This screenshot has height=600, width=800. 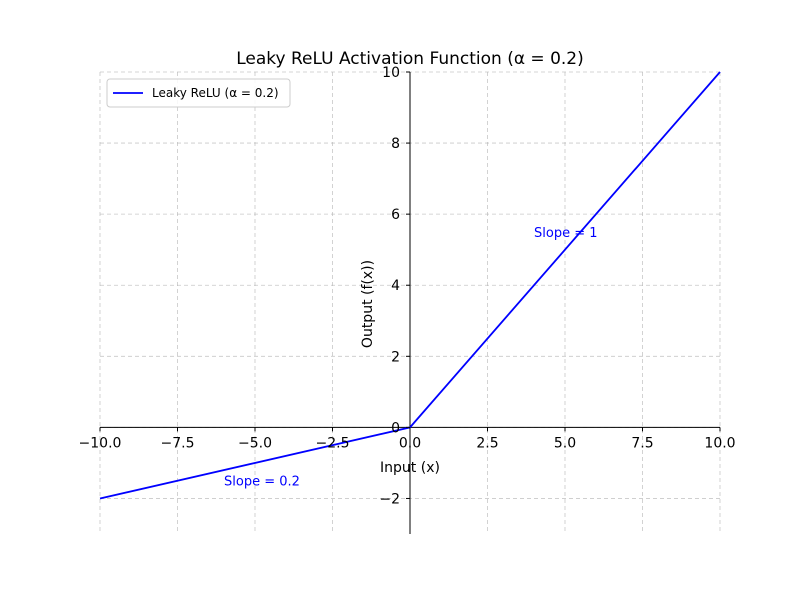 What do you see at coordinates (395, 215) in the screenshot?
I see `y-tick-label-4: 6` at bounding box center [395, 215].